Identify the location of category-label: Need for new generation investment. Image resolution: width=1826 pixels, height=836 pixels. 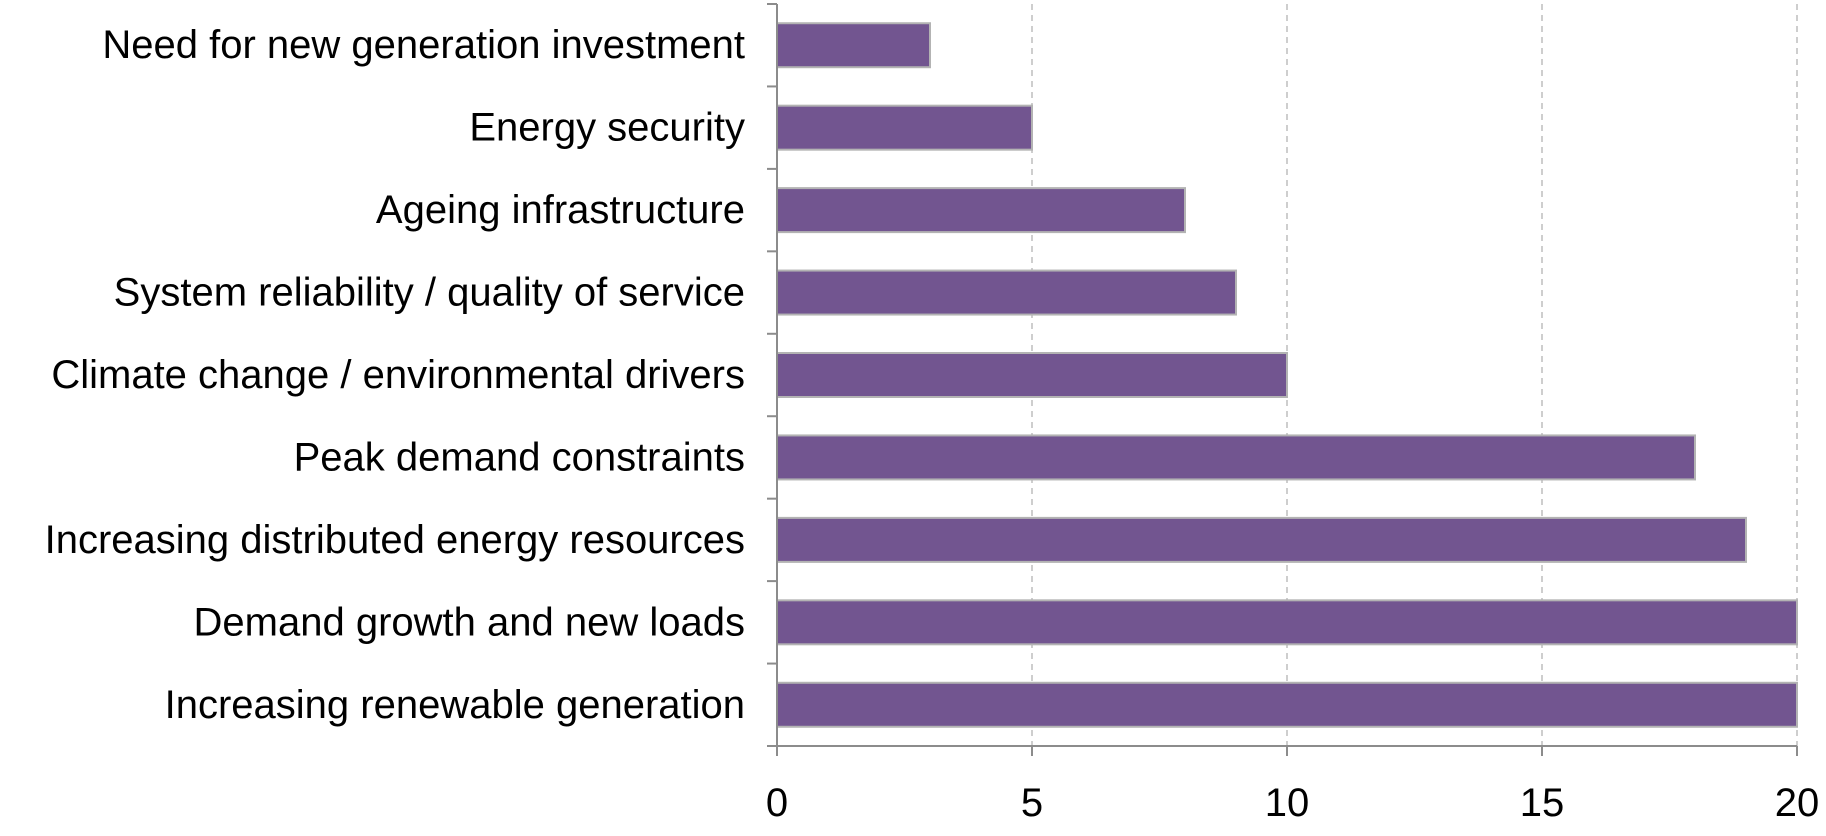
(423, 45).